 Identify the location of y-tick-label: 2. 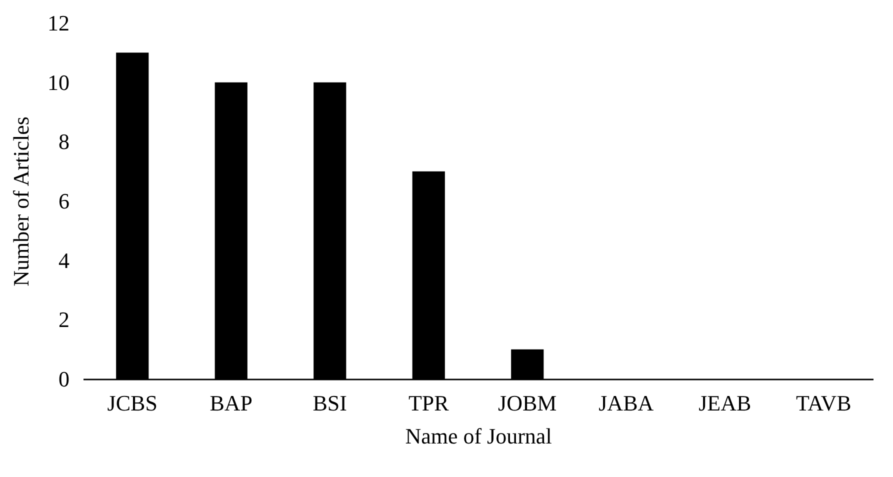
(64, 319).